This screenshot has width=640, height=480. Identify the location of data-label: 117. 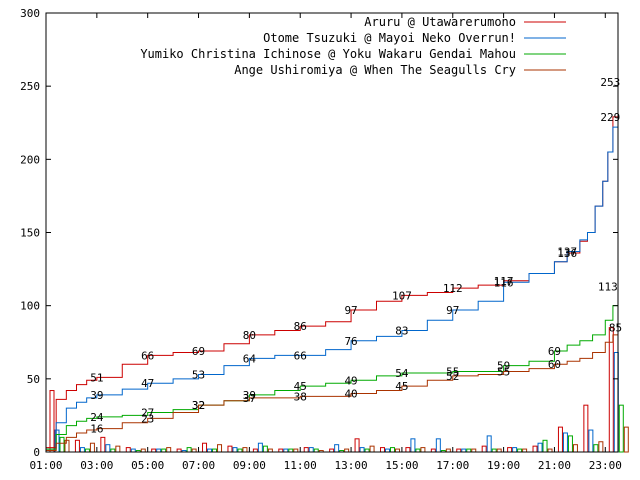
(504, 281).